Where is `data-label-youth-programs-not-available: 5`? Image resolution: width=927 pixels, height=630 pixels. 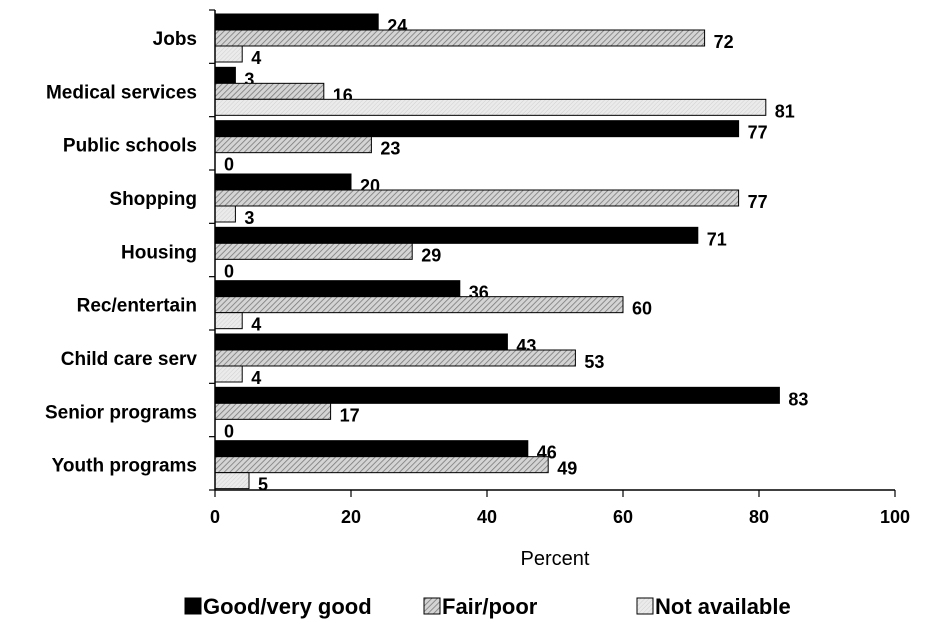
data-label-youth-programs-not-available: 5 is located at coordinates (263, 485).